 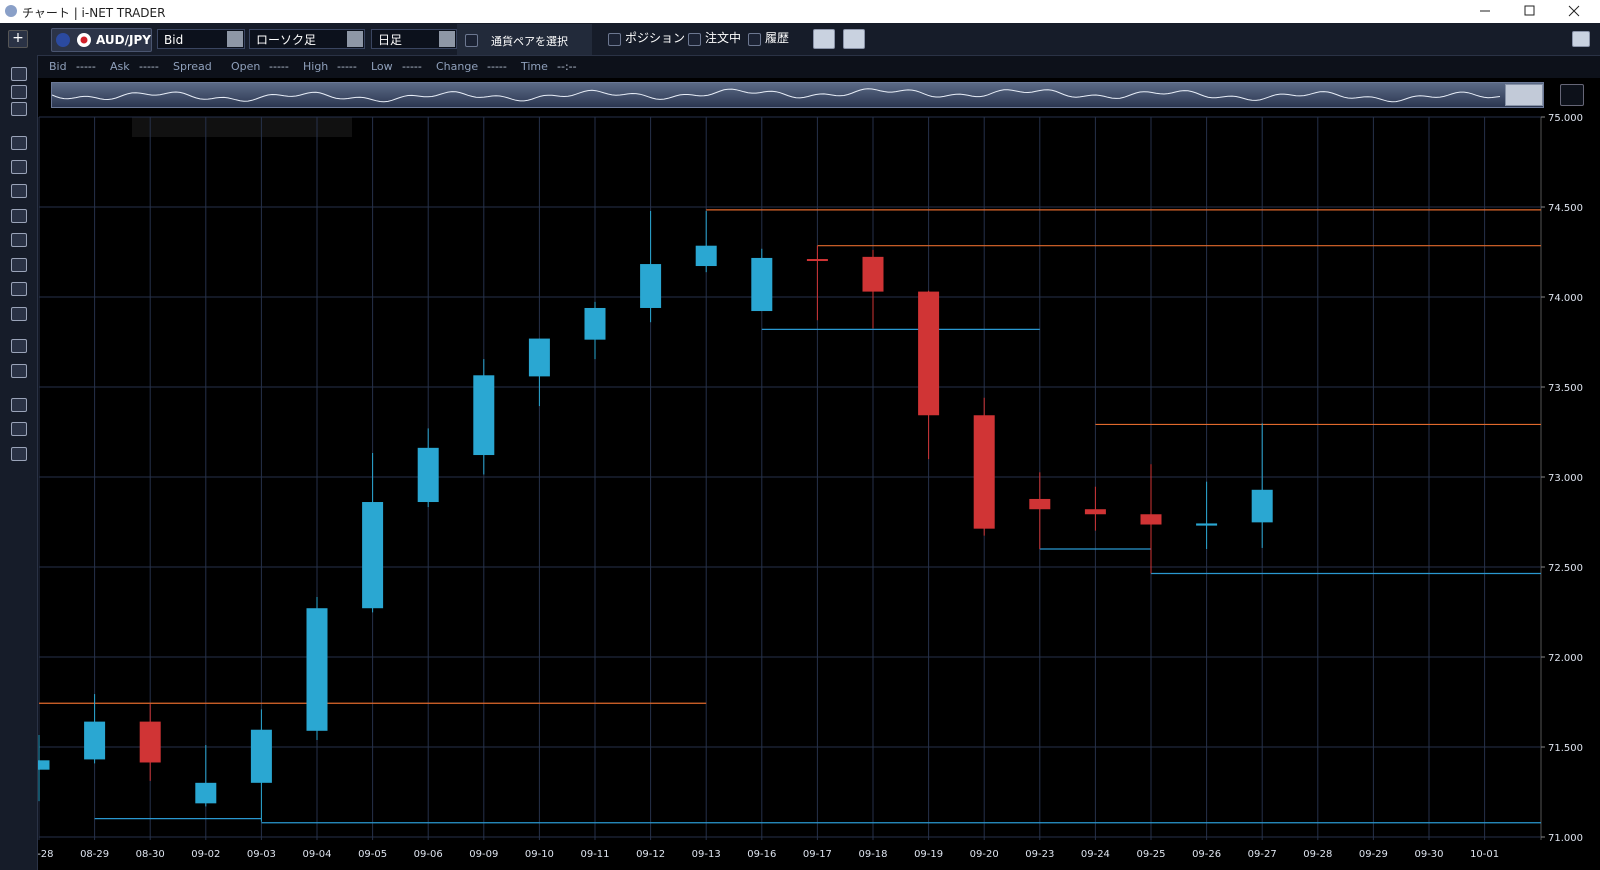 What do you see at coordinates (1484, 854) in the screenshot?
I see `x-tick-label: 10-01` at bounding box center [1484, 854].